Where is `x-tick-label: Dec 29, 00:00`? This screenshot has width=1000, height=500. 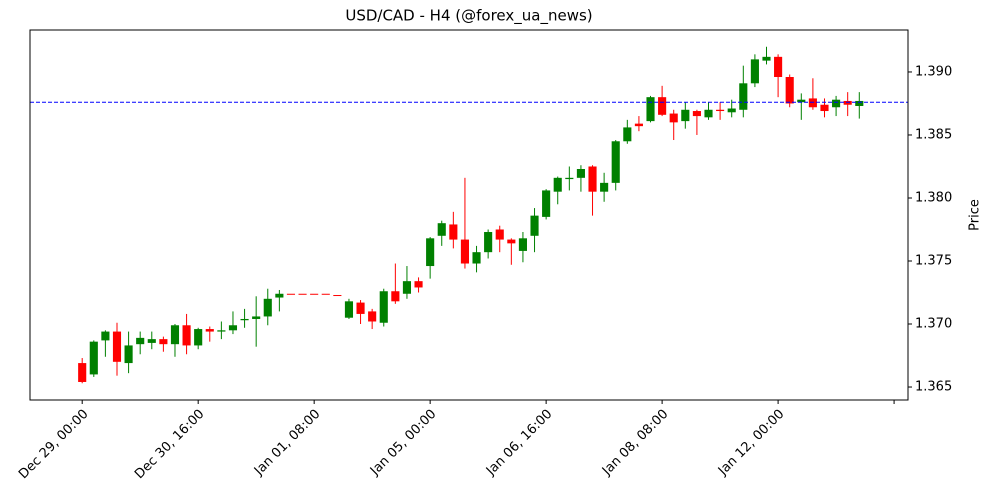
x-tick-label: Dec 29, 00:00 is located at coordinates (53, 444).